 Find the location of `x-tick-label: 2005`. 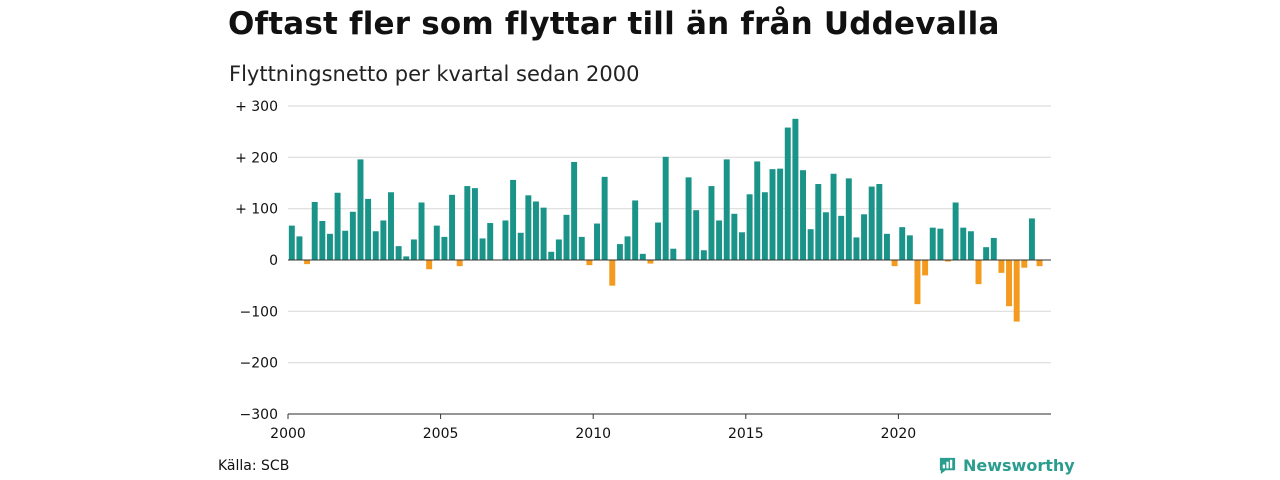

x-tick-label: 2005 is located at coordinates (441, 434).